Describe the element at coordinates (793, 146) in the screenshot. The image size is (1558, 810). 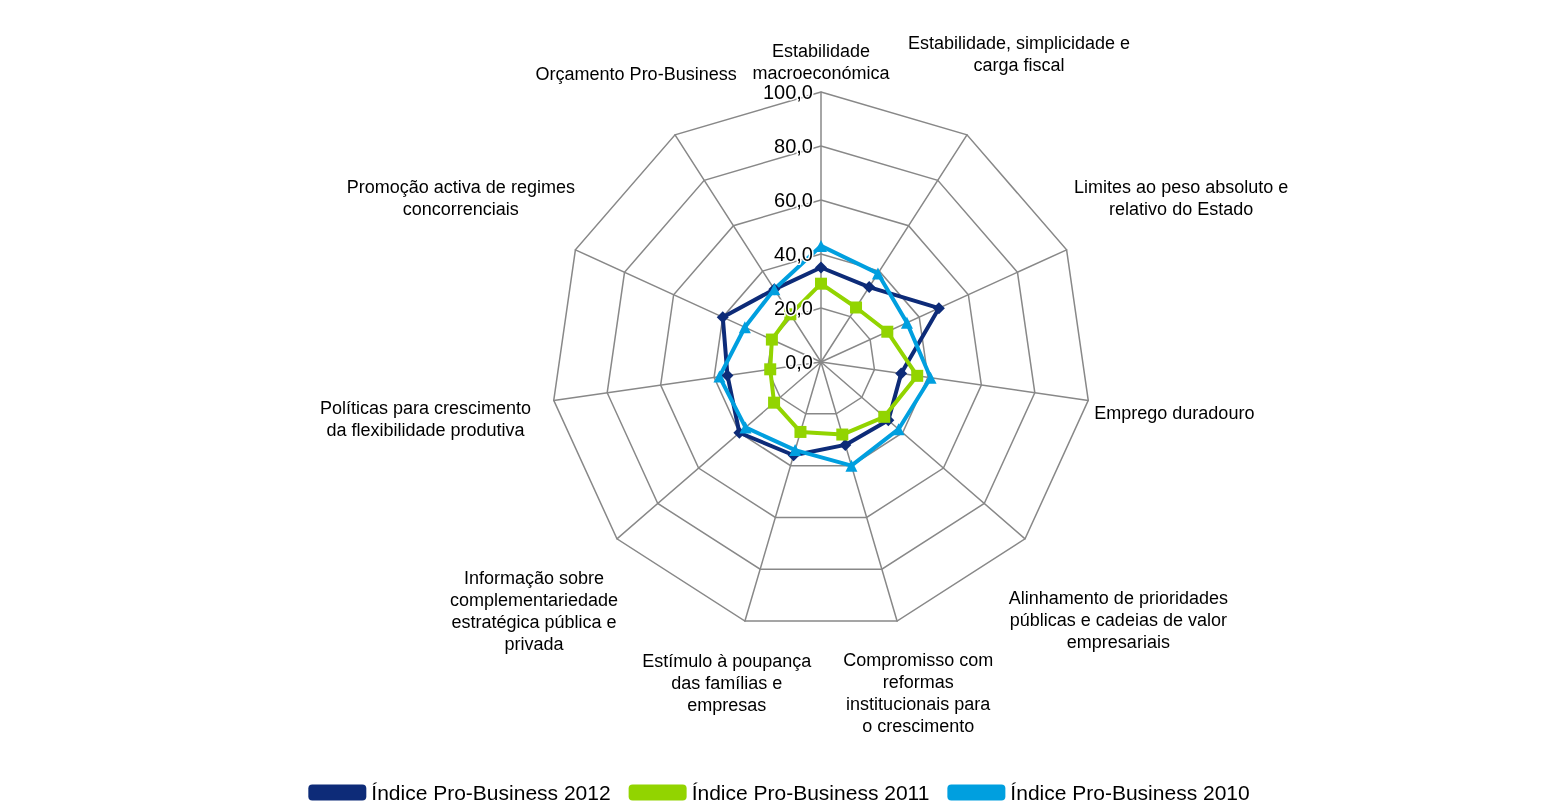
I see `y-tick-label: 80,0` at that location.